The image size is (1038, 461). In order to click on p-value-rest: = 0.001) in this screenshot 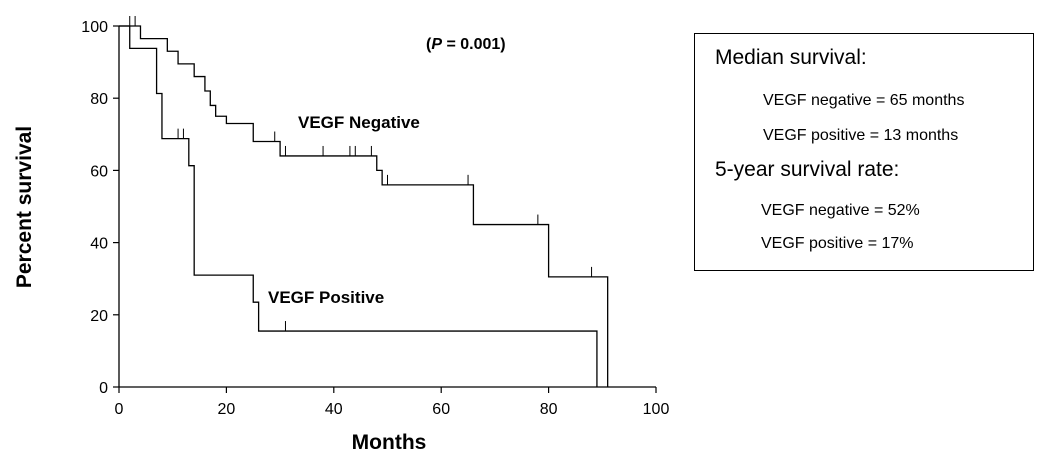, I will do `click(474, 44)`.